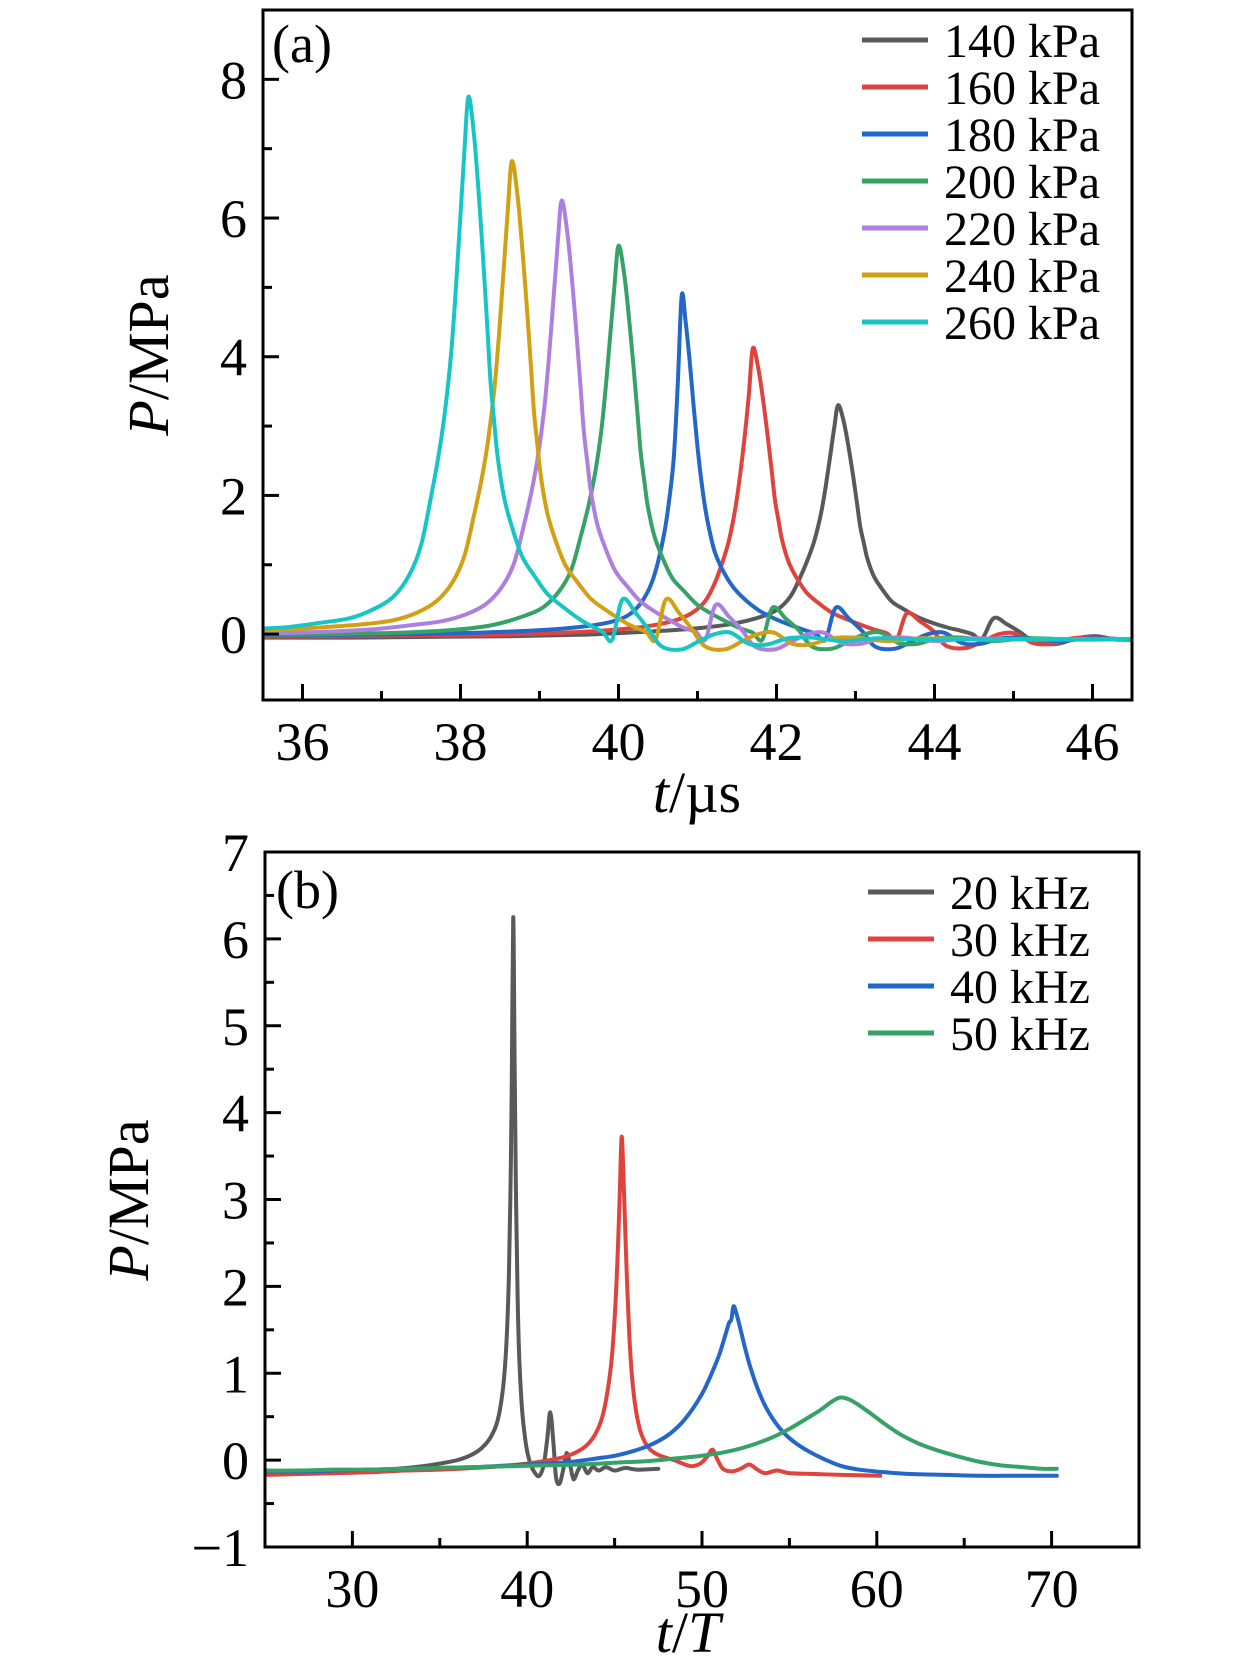 The width and height of the screenshot is (1260, 1669). I want to click on series-curve-20kHz, so click(463, 1201).